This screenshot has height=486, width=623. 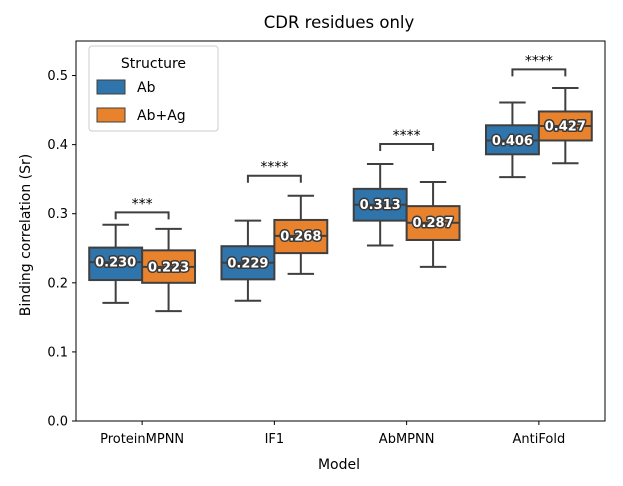 What do you see at coordinates (57, 283) in the screenshot?
I see `y-tick-label: 0.2` at bounding box center [57, 283].